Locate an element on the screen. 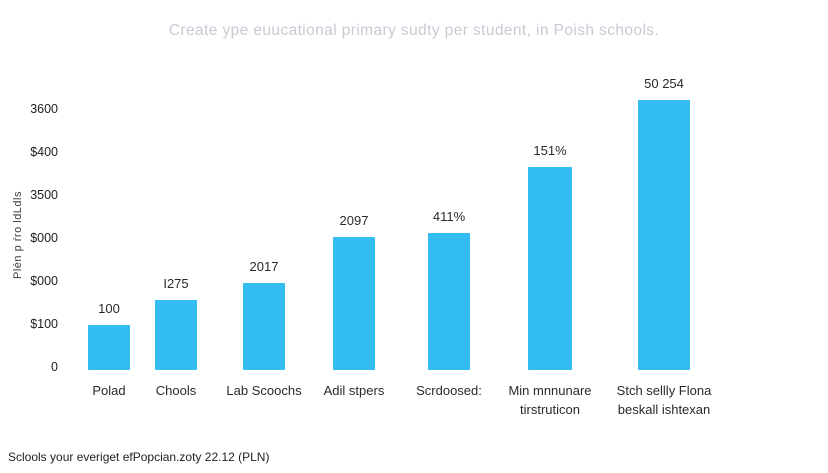  bar-value-label: 411% is located at coordinates (449, 216).